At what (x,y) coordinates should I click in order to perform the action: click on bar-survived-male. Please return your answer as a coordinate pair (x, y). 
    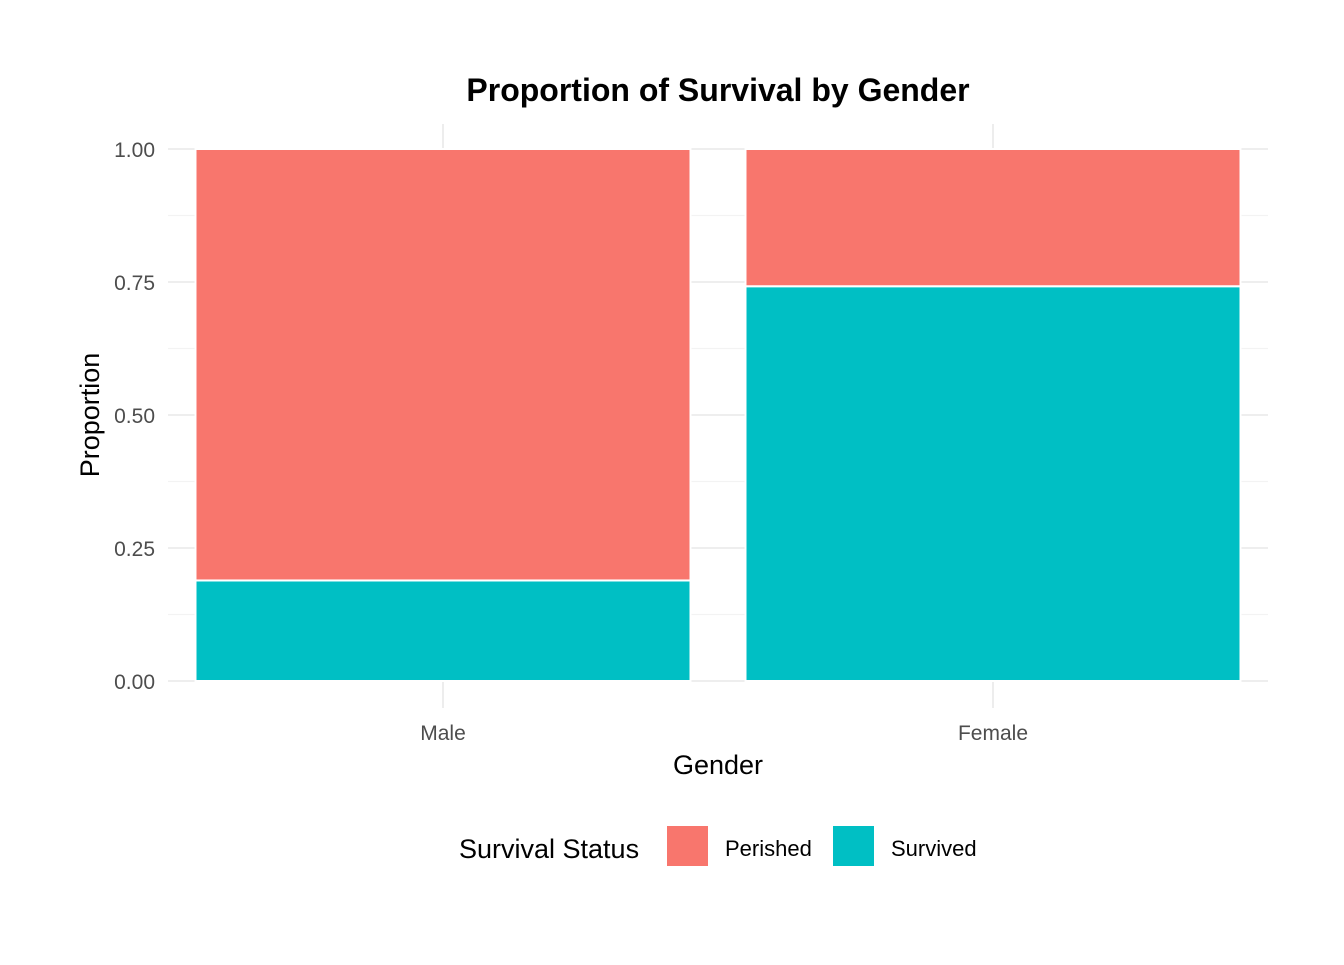
    Looking at the image, I should click on (443, 631).